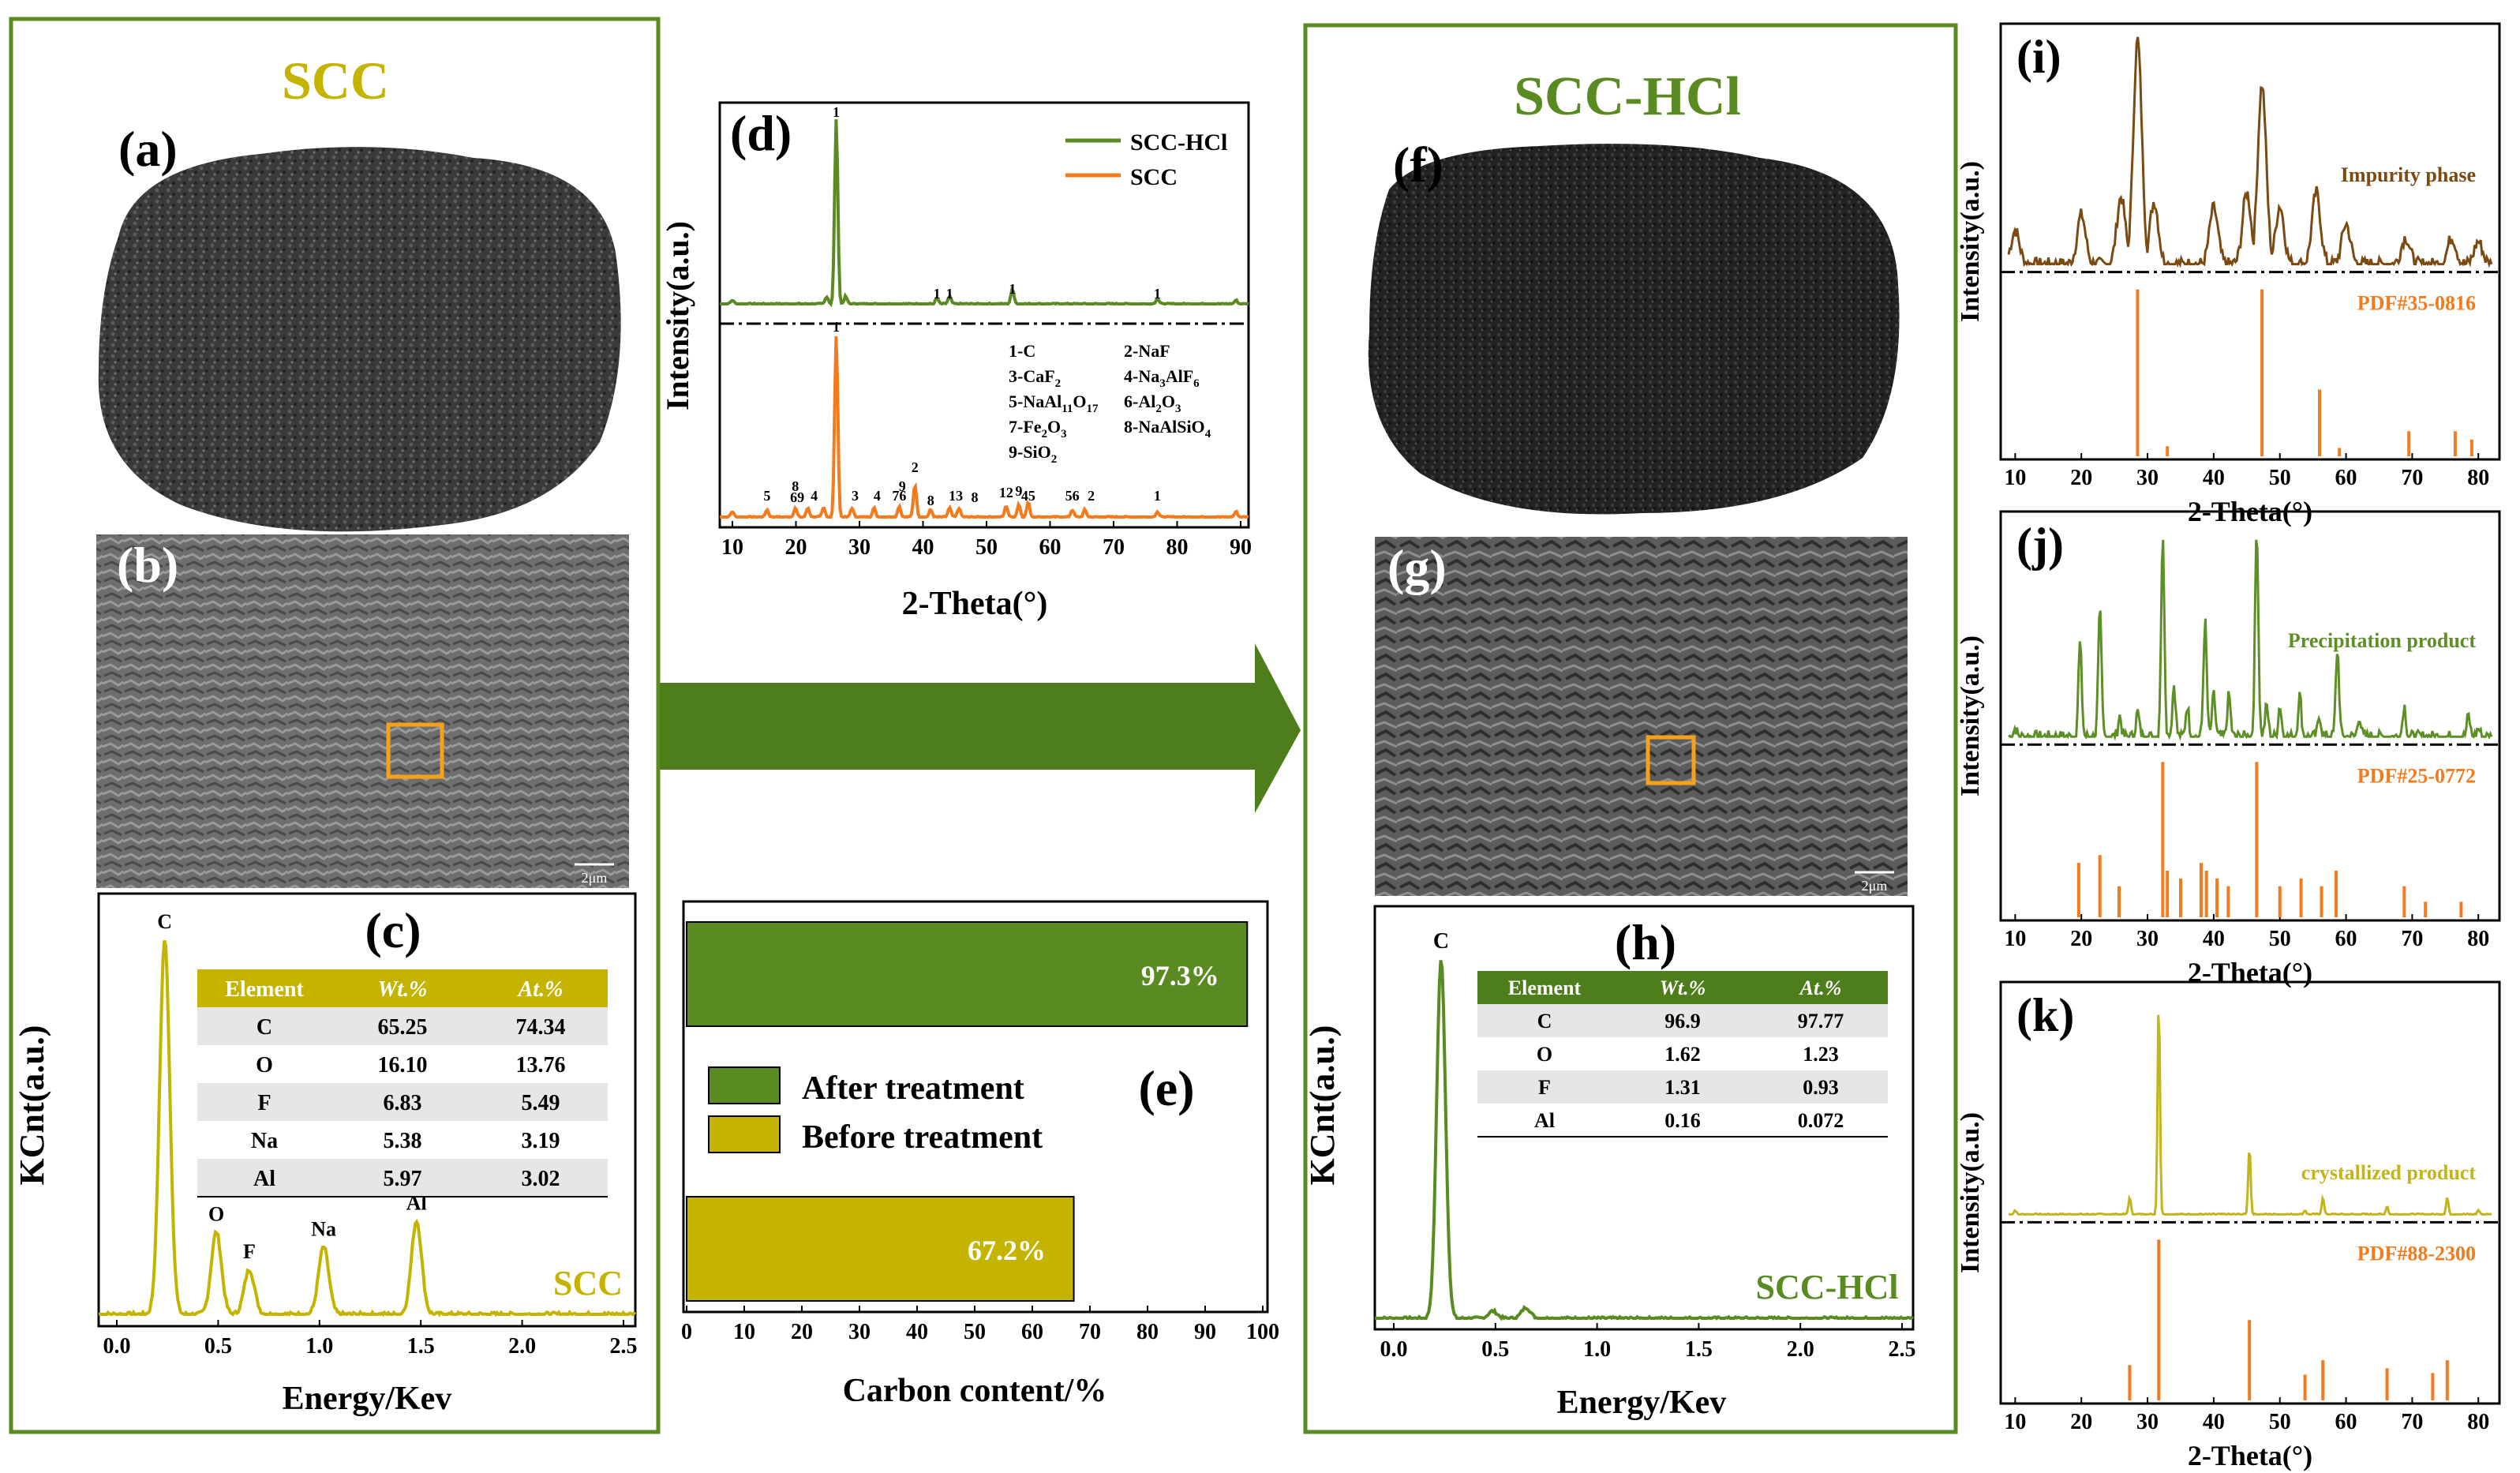  I want to click on xrd-d-series-scc, so click(984, 427).